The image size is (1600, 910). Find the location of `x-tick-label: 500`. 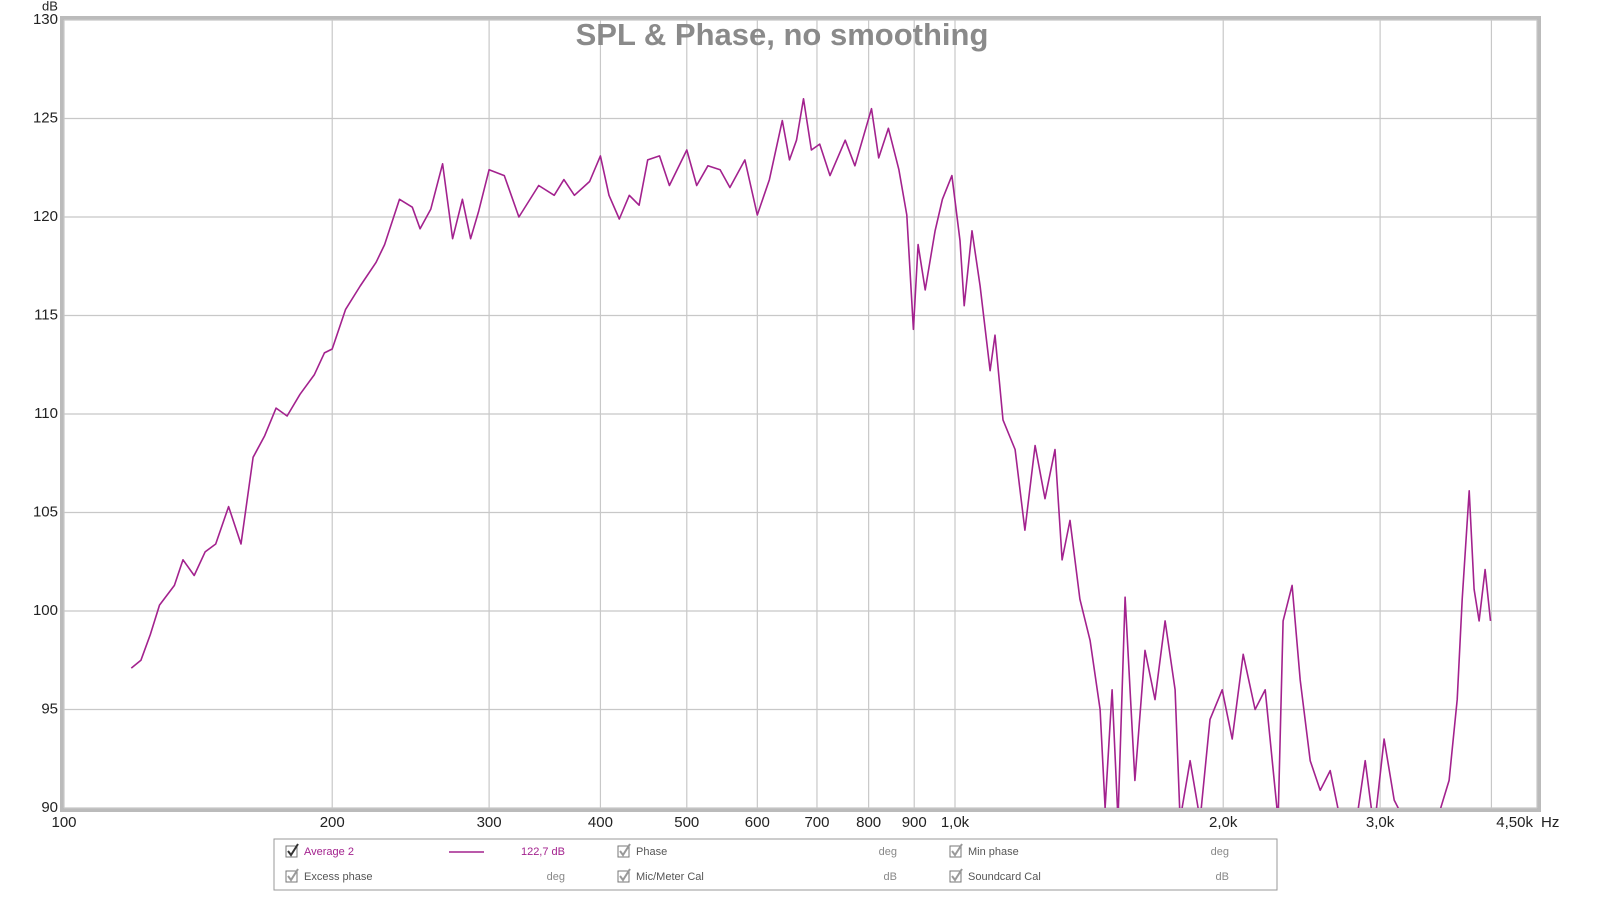

x-tick-label: 500 is located at coordinates (686, 822).